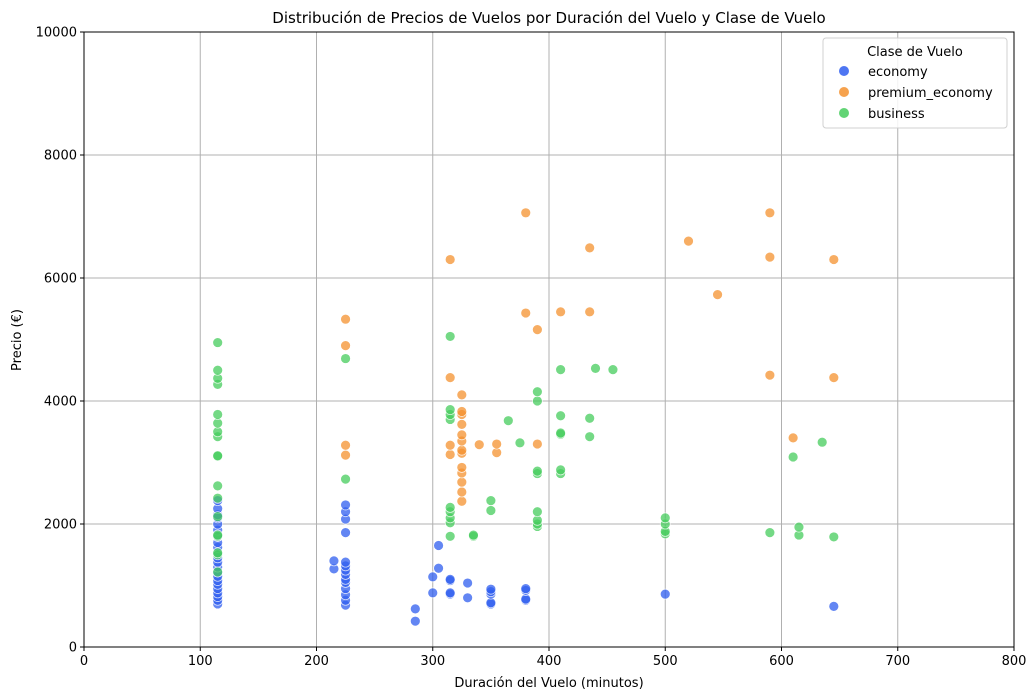  What do you see at coordinates (17, 340) in the screenshot?
I see `y-axis-label: Precio (€)` at bounding box center [17, 340].